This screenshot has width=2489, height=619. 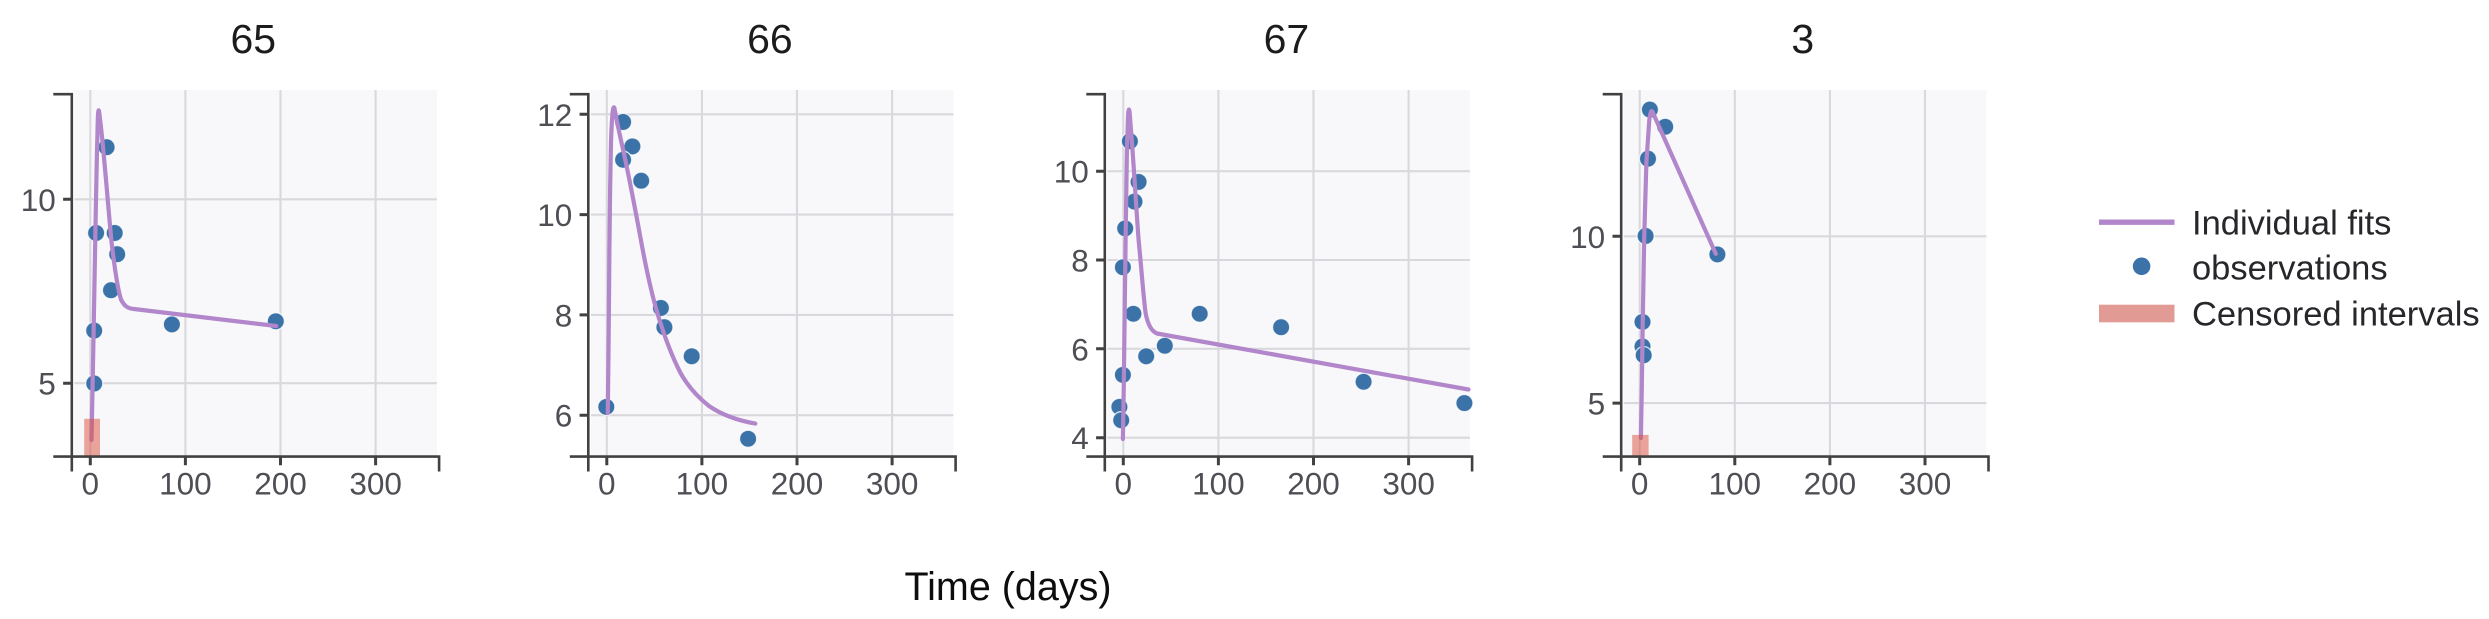 What do you see at coordinates (2336, 315) in the screenshot?
I see `svg-text: Censored intervals` at bounding box center [2336, 315].